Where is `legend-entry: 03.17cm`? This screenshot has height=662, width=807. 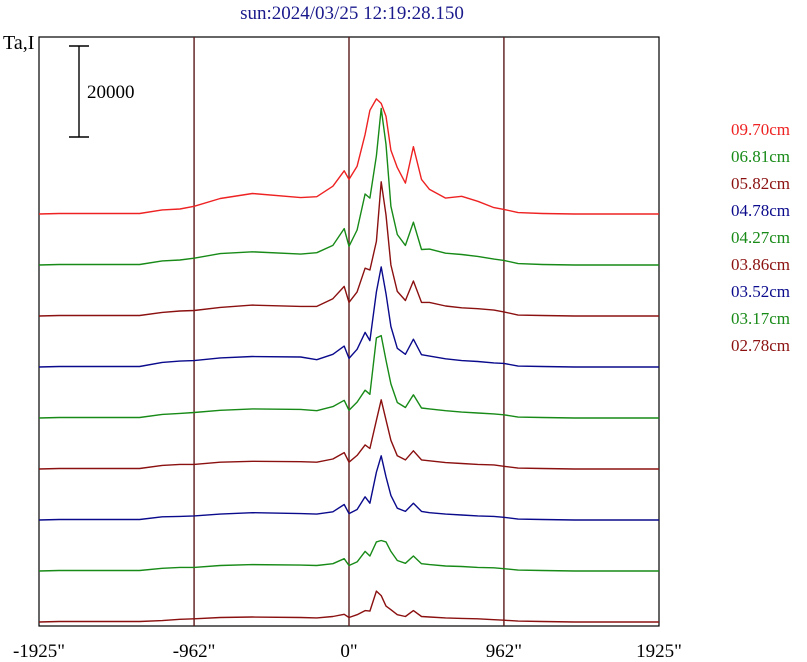
legend-entry: 03.17cm is located at coordinates (760, 318).